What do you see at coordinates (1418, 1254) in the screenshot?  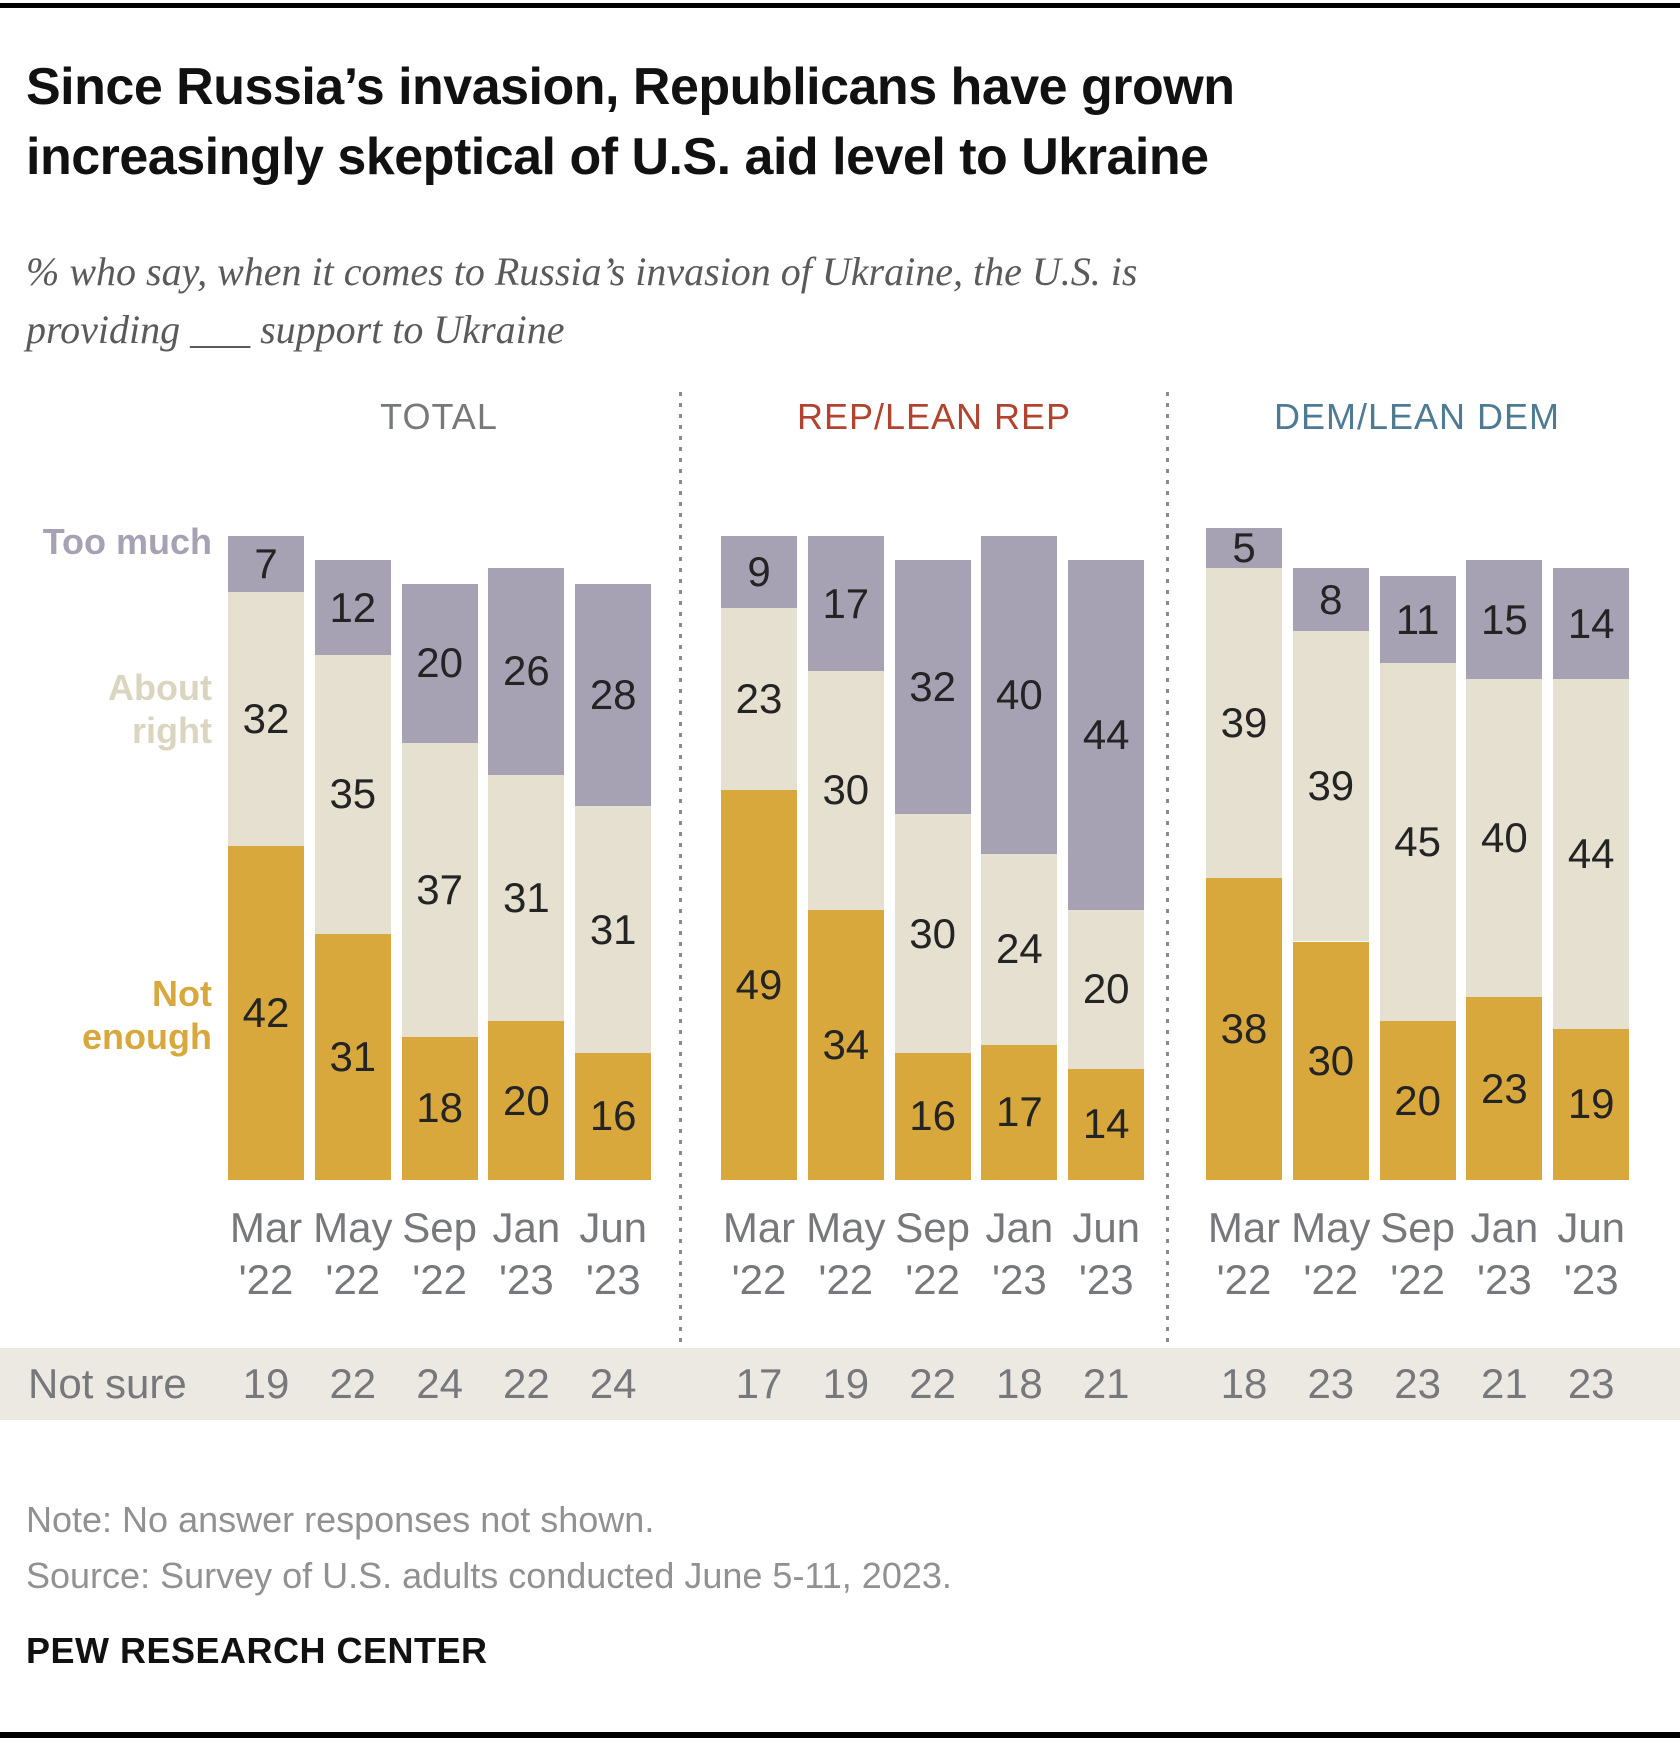 I see `x-axis-label: Sep '22` at bounding box center [1418, 1254].